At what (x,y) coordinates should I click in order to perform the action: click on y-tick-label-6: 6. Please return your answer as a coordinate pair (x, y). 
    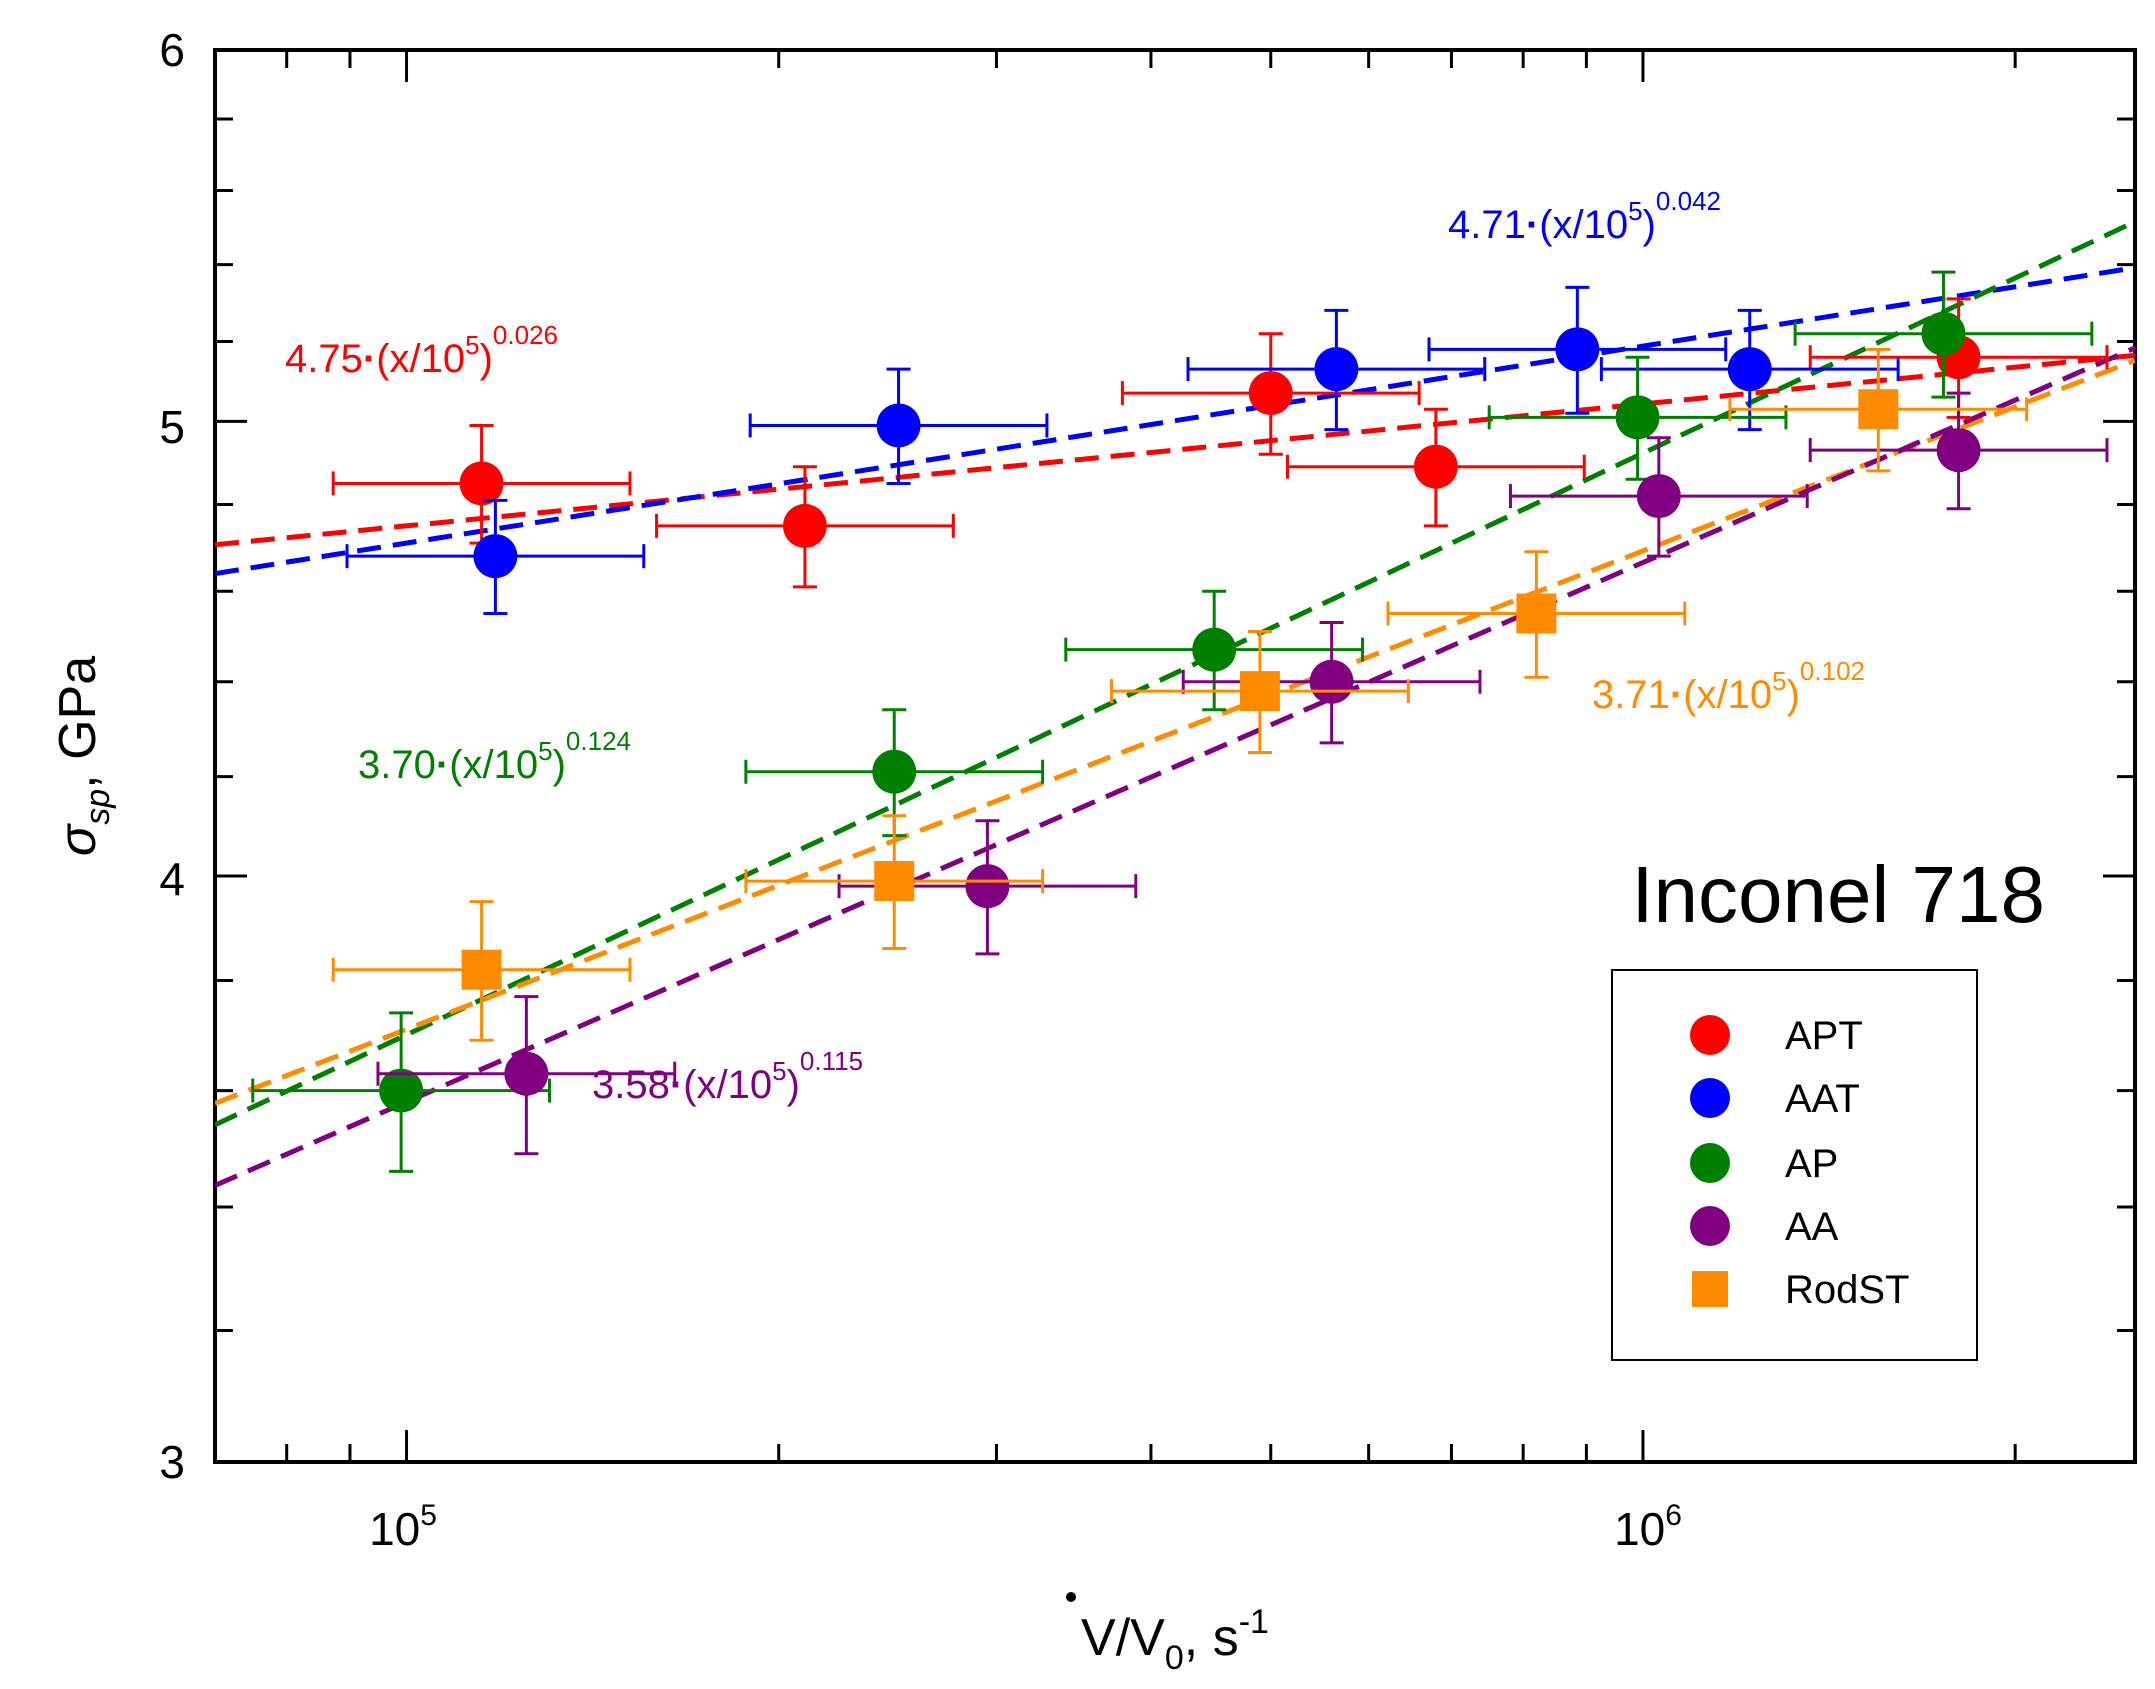
    Looking at the image, I should click on (172, 50).